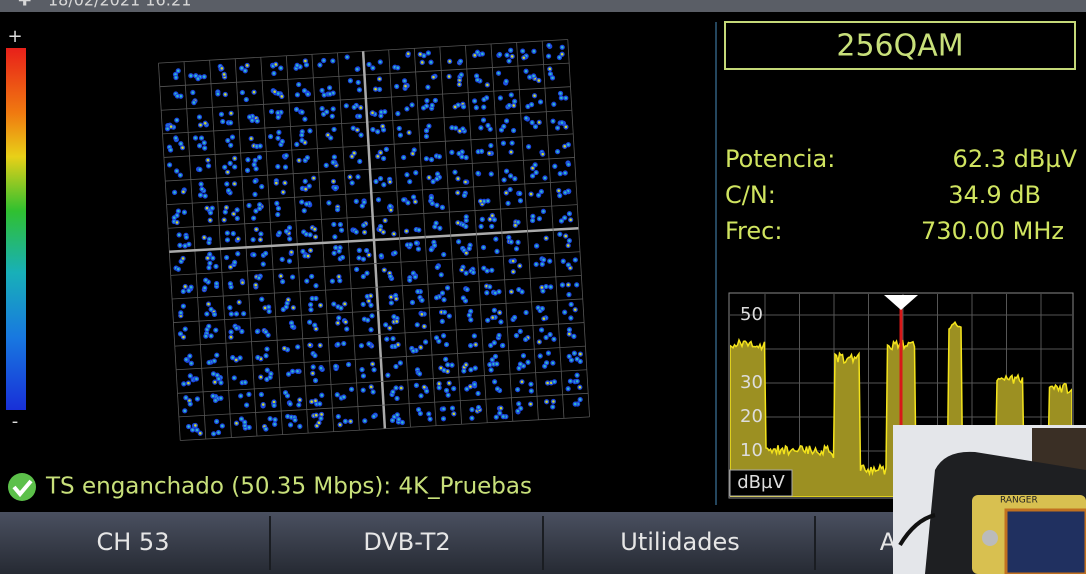 This screenshot has width=1086, height=574. What do you see at coordinates (679, 542) in the screenshot?
I see `menu-button: Utilidades` at bounding box center [679, 542].